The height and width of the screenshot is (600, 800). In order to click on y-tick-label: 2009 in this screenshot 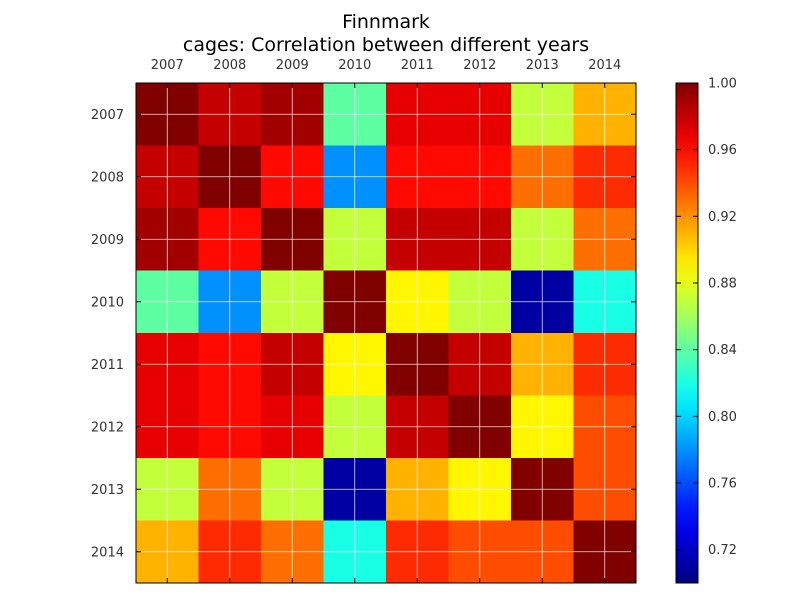, I will do `click(107, 240)`.